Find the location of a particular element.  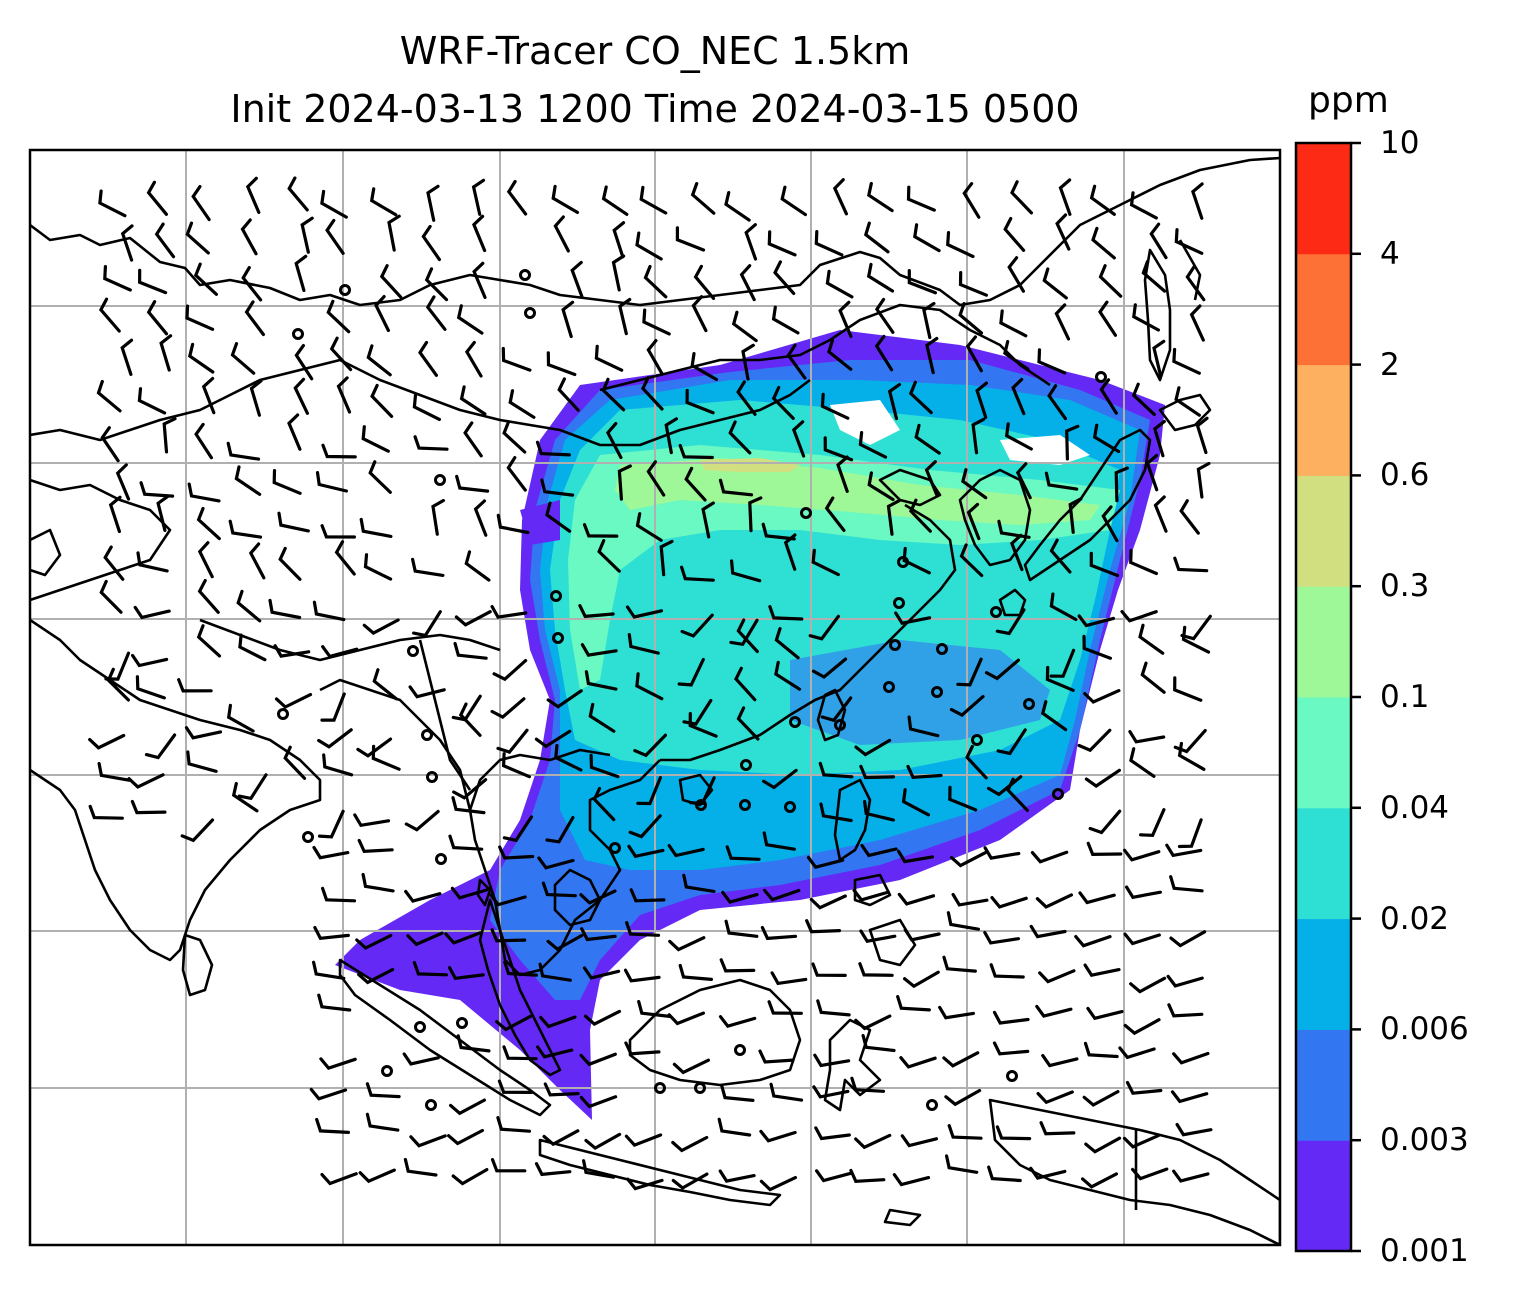

co-patch-north-blank is located at coordinates (865, 422).